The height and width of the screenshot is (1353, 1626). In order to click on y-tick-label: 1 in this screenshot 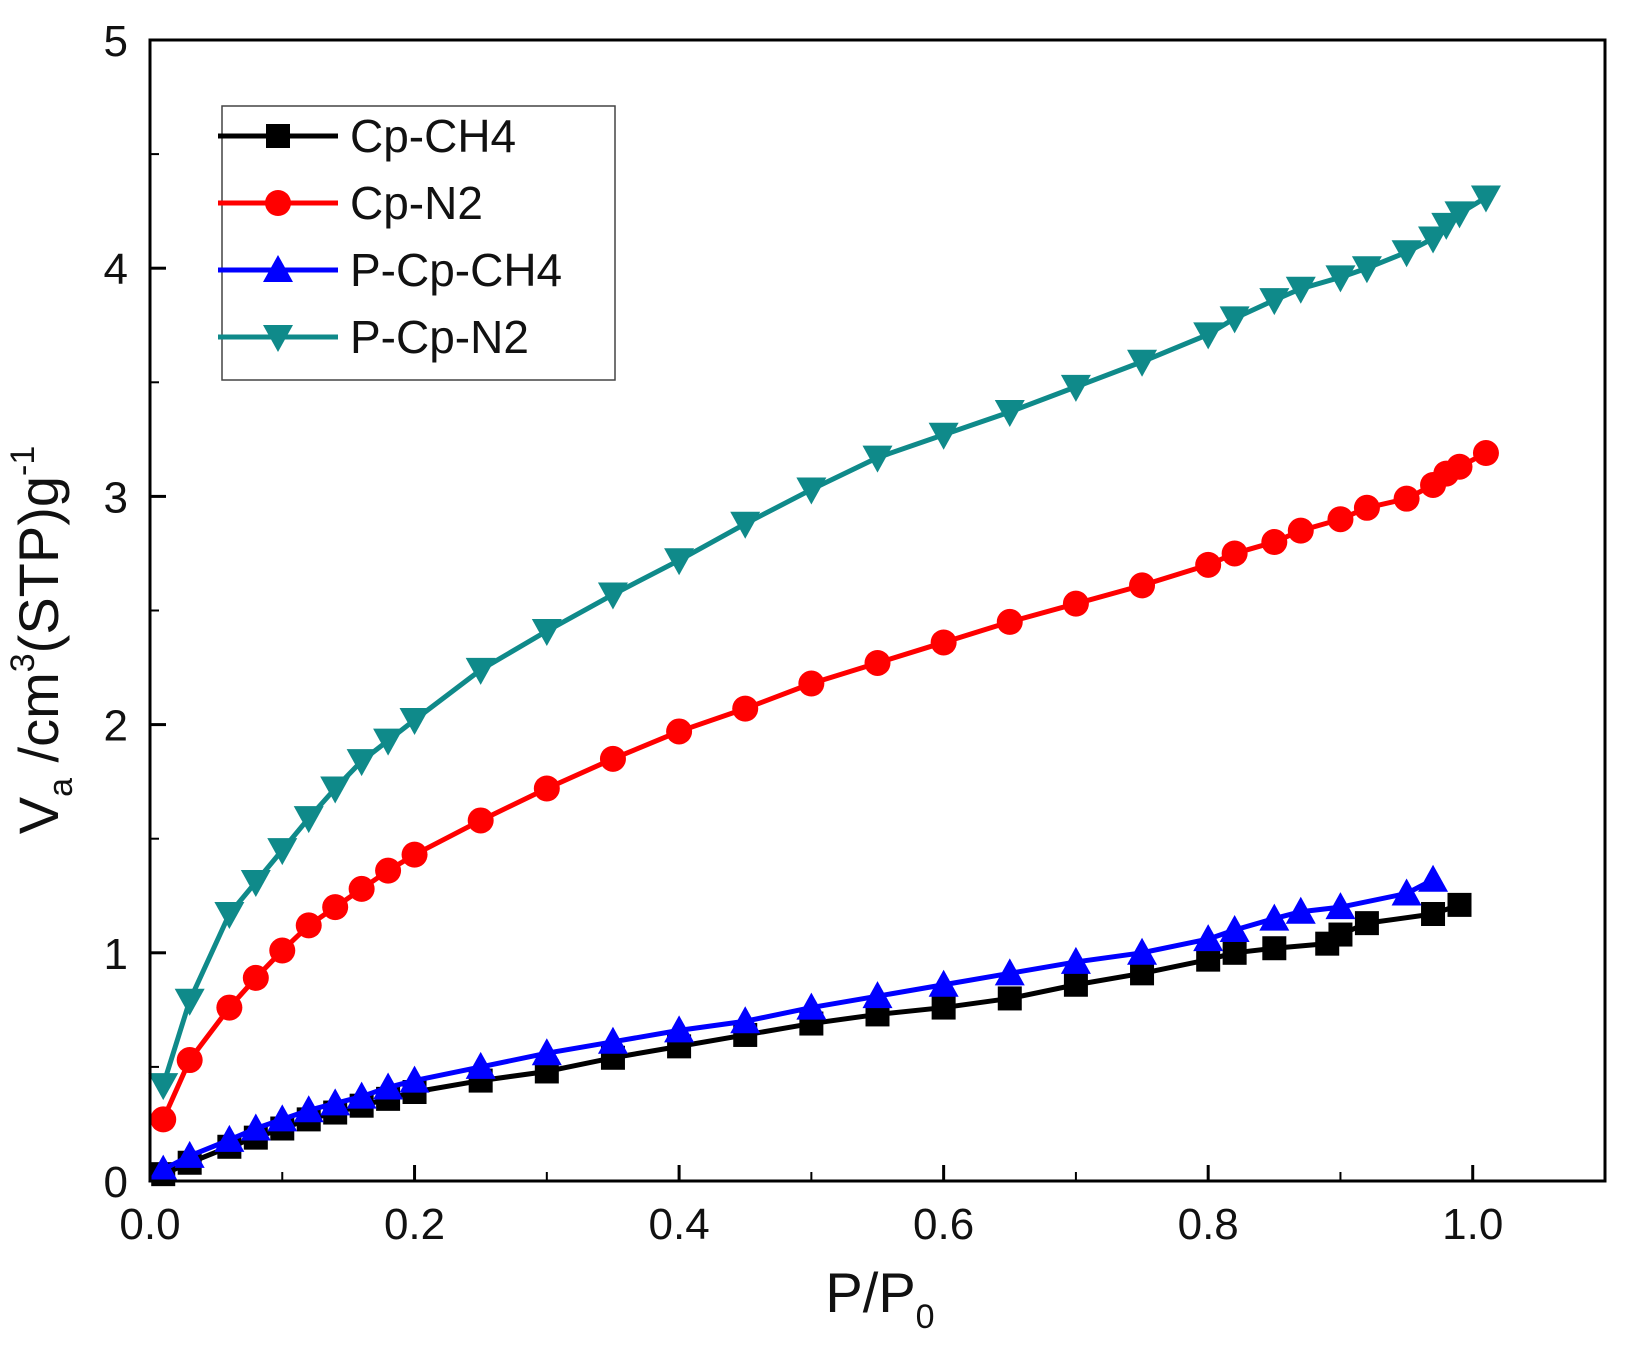, I will do `click(116, 954)`.